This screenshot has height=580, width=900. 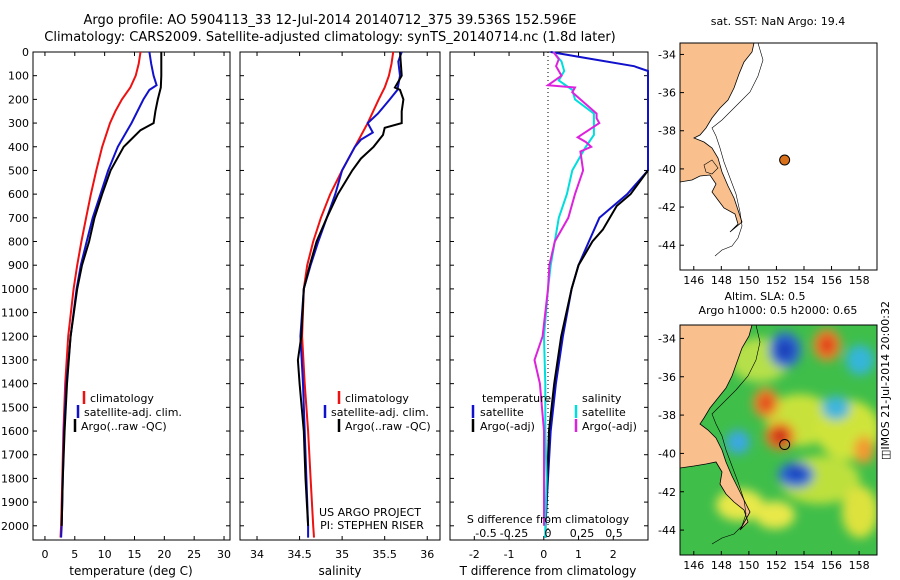 I want to click on project-label: US ARGO PROJECT, so click(x=370, y=512).